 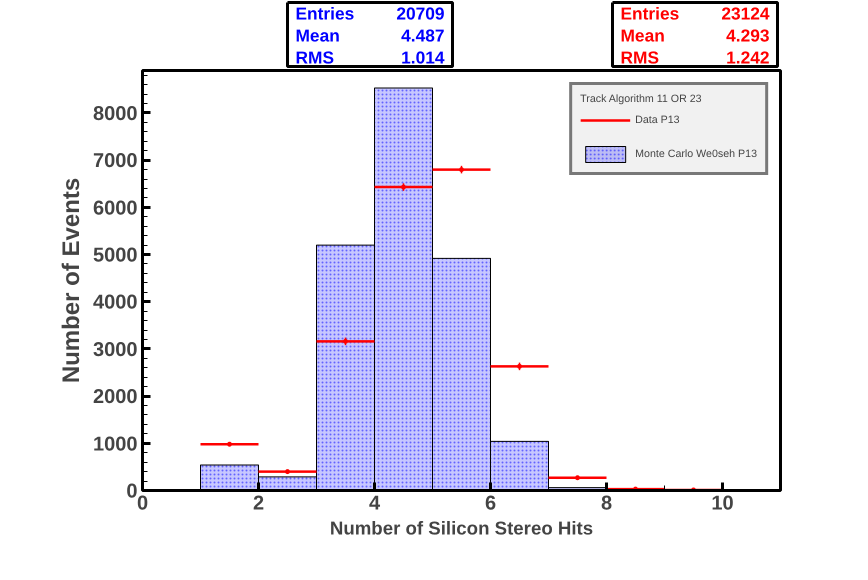 I want to click on x-axis-title: Number of Silicon Stereo Hits, so click(x=462, y=528).